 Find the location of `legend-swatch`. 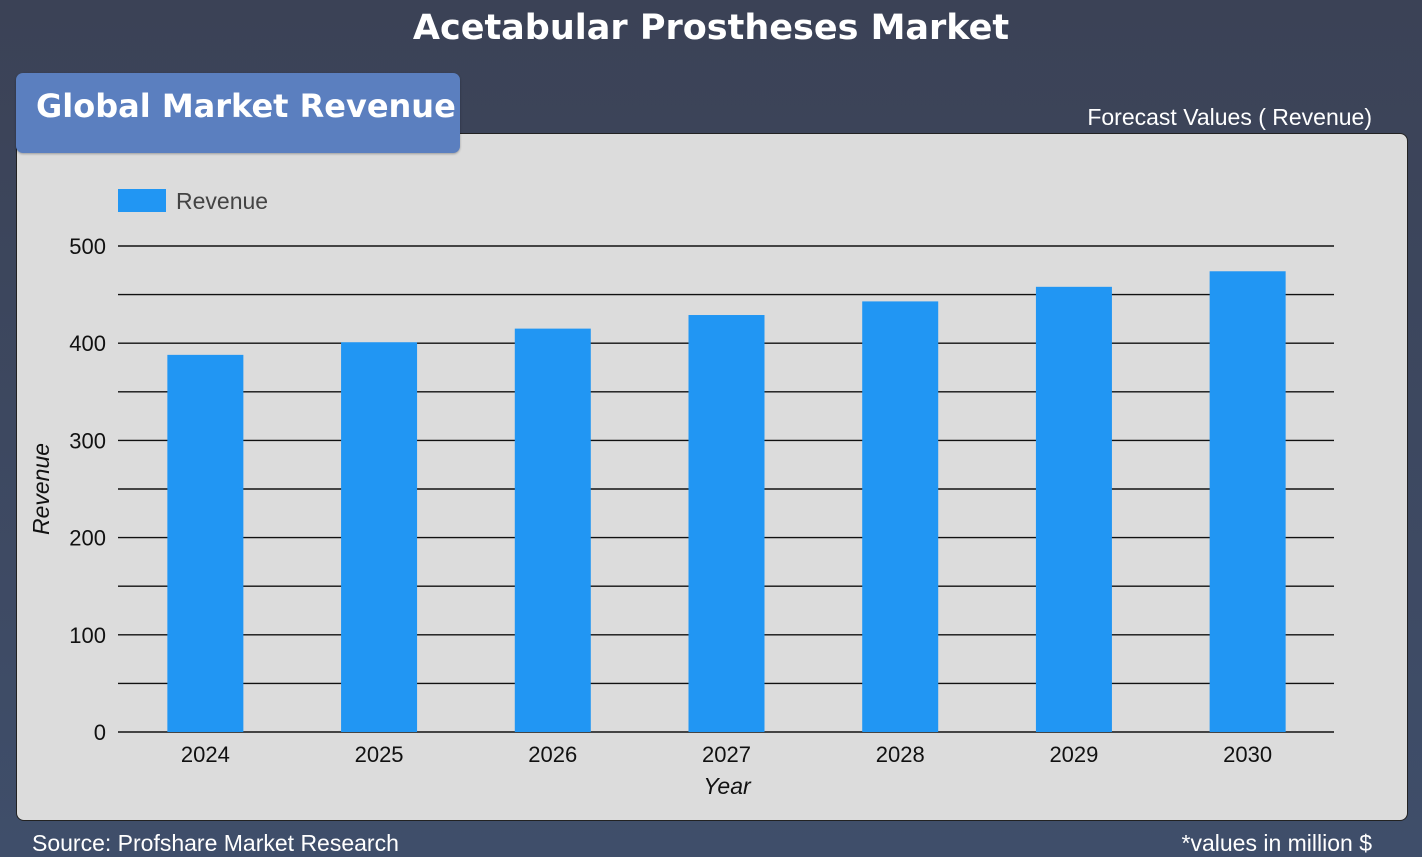

legend-swatch is located at coordinates (142, 200).